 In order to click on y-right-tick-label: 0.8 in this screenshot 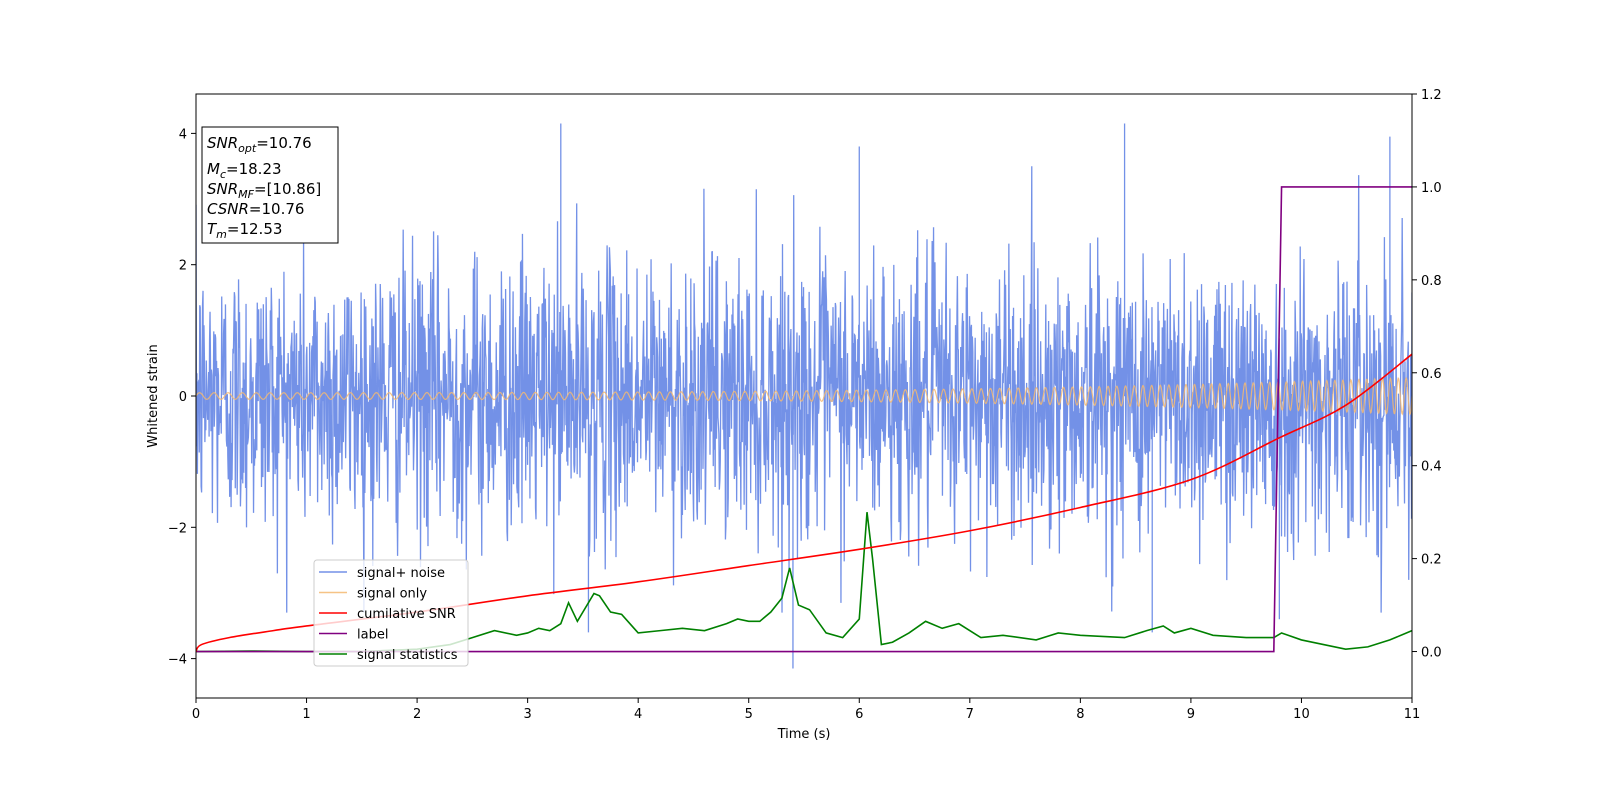, I will do `click(1431, 281)`.